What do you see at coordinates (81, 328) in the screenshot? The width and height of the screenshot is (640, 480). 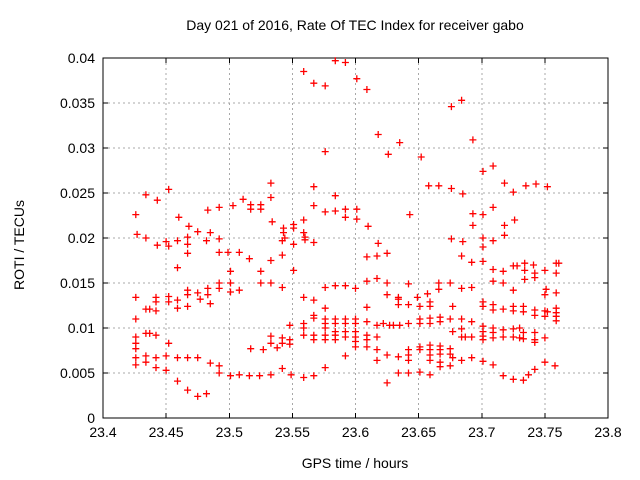 I see `y-tick-label: 0.01` at bounding box center [81, 328].